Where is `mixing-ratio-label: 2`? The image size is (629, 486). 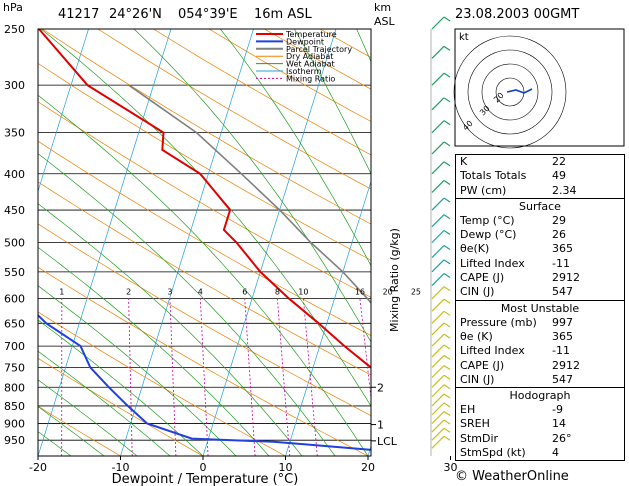 mixing-ratio-label: 2 is located at coordinates (128, 292).